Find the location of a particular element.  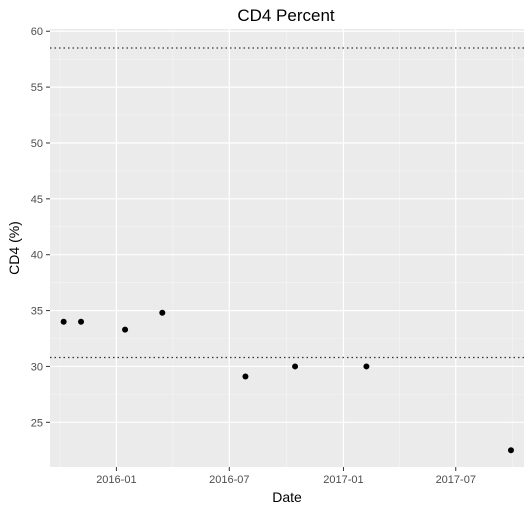

x-tick-label: 2017-01 is located at coordinates (343, 480).